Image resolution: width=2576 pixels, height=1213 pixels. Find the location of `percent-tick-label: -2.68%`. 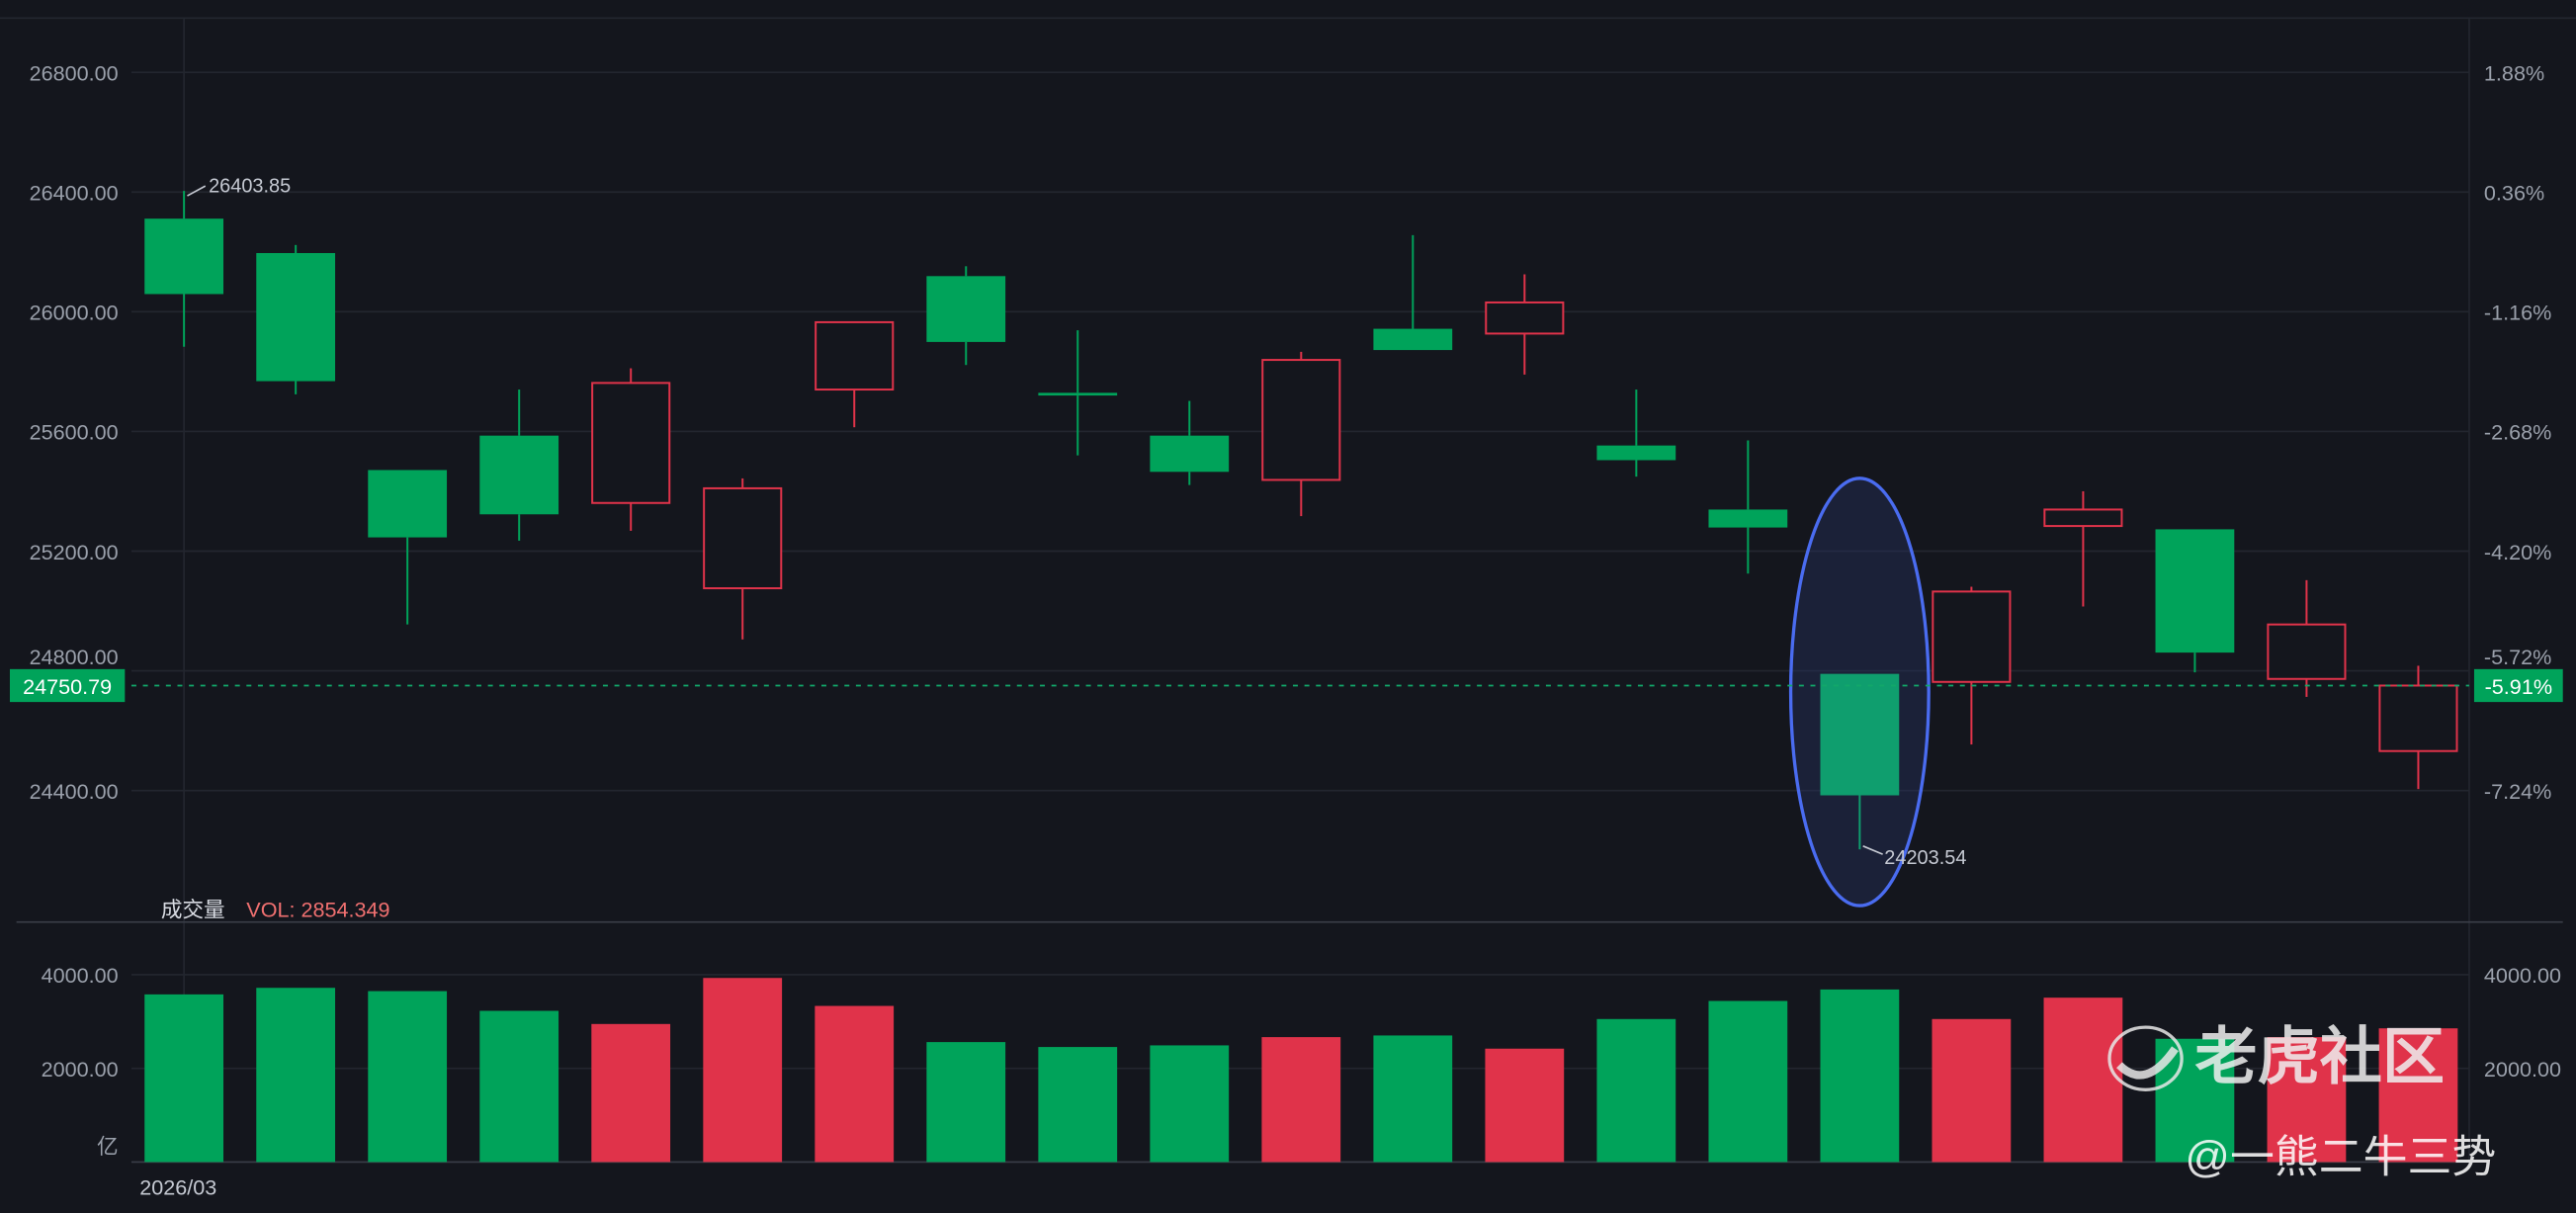

percent-tick-label: -2.68% is located at coordinates (2517, 432).